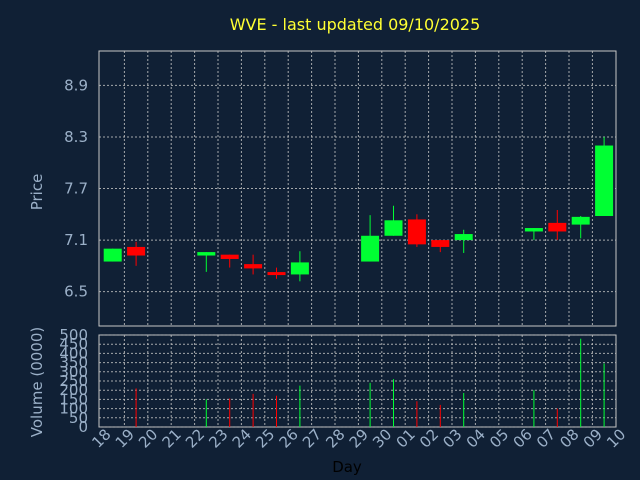 The image size is (640, 480). What do you see at coordinates (83, 427) in the screenshot?
I see `volume-tick-label: 0` at bounding box center [83, 427].